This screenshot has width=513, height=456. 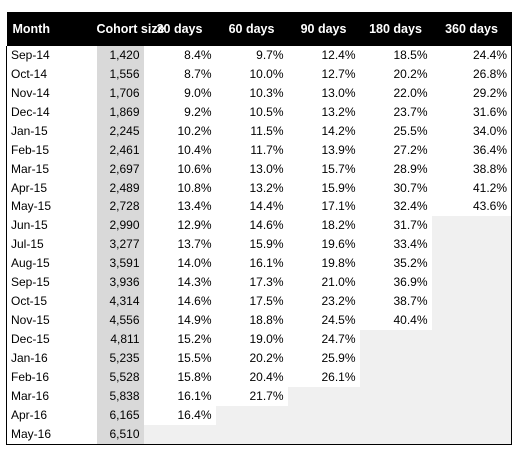 What do you see at coordinates (198, 73) in the screenshot?
I see `retention-cell-d30: 8.7%` at bounding box center [198, 73].